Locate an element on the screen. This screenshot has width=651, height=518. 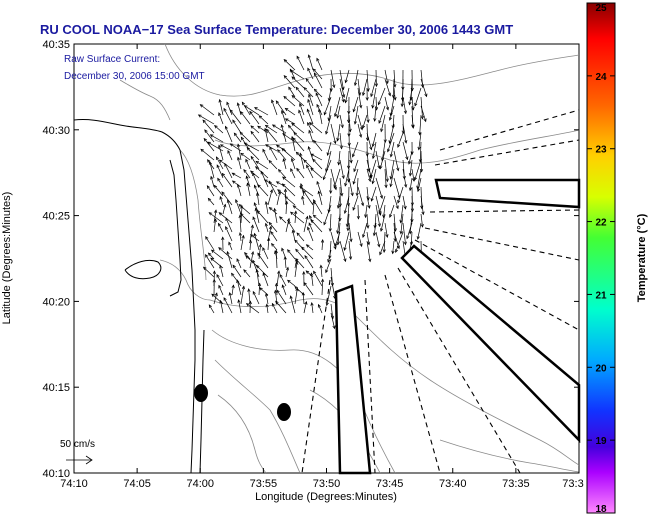
inset-line-1: Raw Surface Current: is located at coordinates (112, 59).